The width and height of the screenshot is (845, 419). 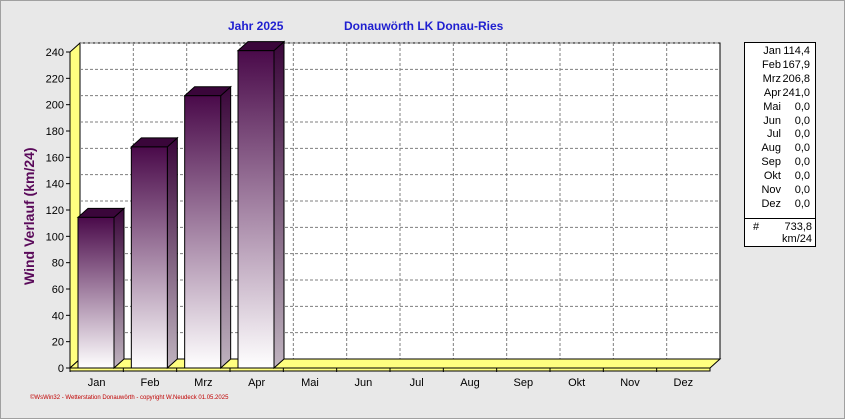 What do you see at coordinates (771, 203) in the screenshot?
I see `legend-month: Dez` at bounding box center [771, 203].